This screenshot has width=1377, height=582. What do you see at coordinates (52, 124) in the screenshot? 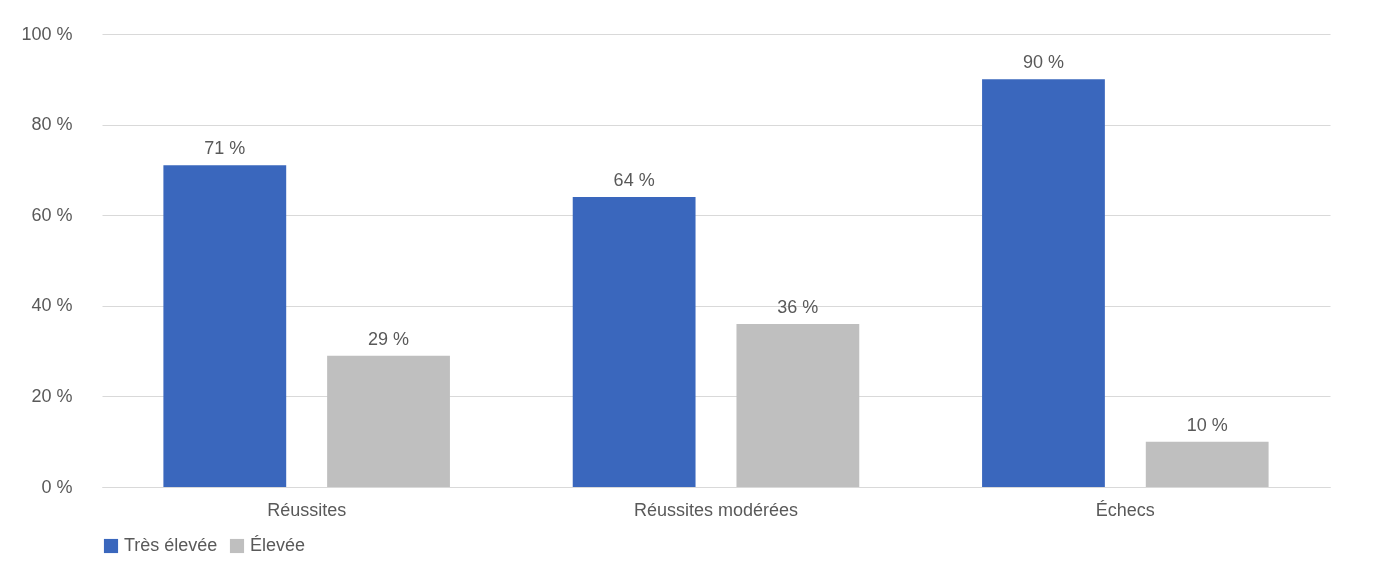
I see `y-tick-label: 80 %` at bounding box center [52, 124].